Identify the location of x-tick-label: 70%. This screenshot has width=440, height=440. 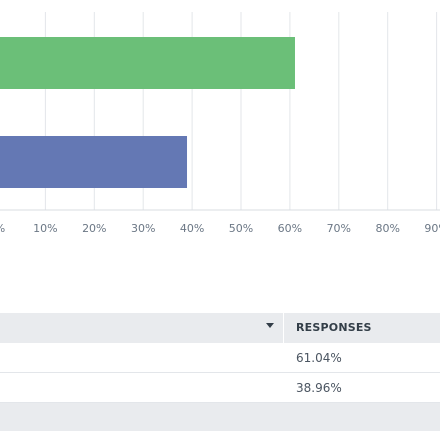
(339, 228).